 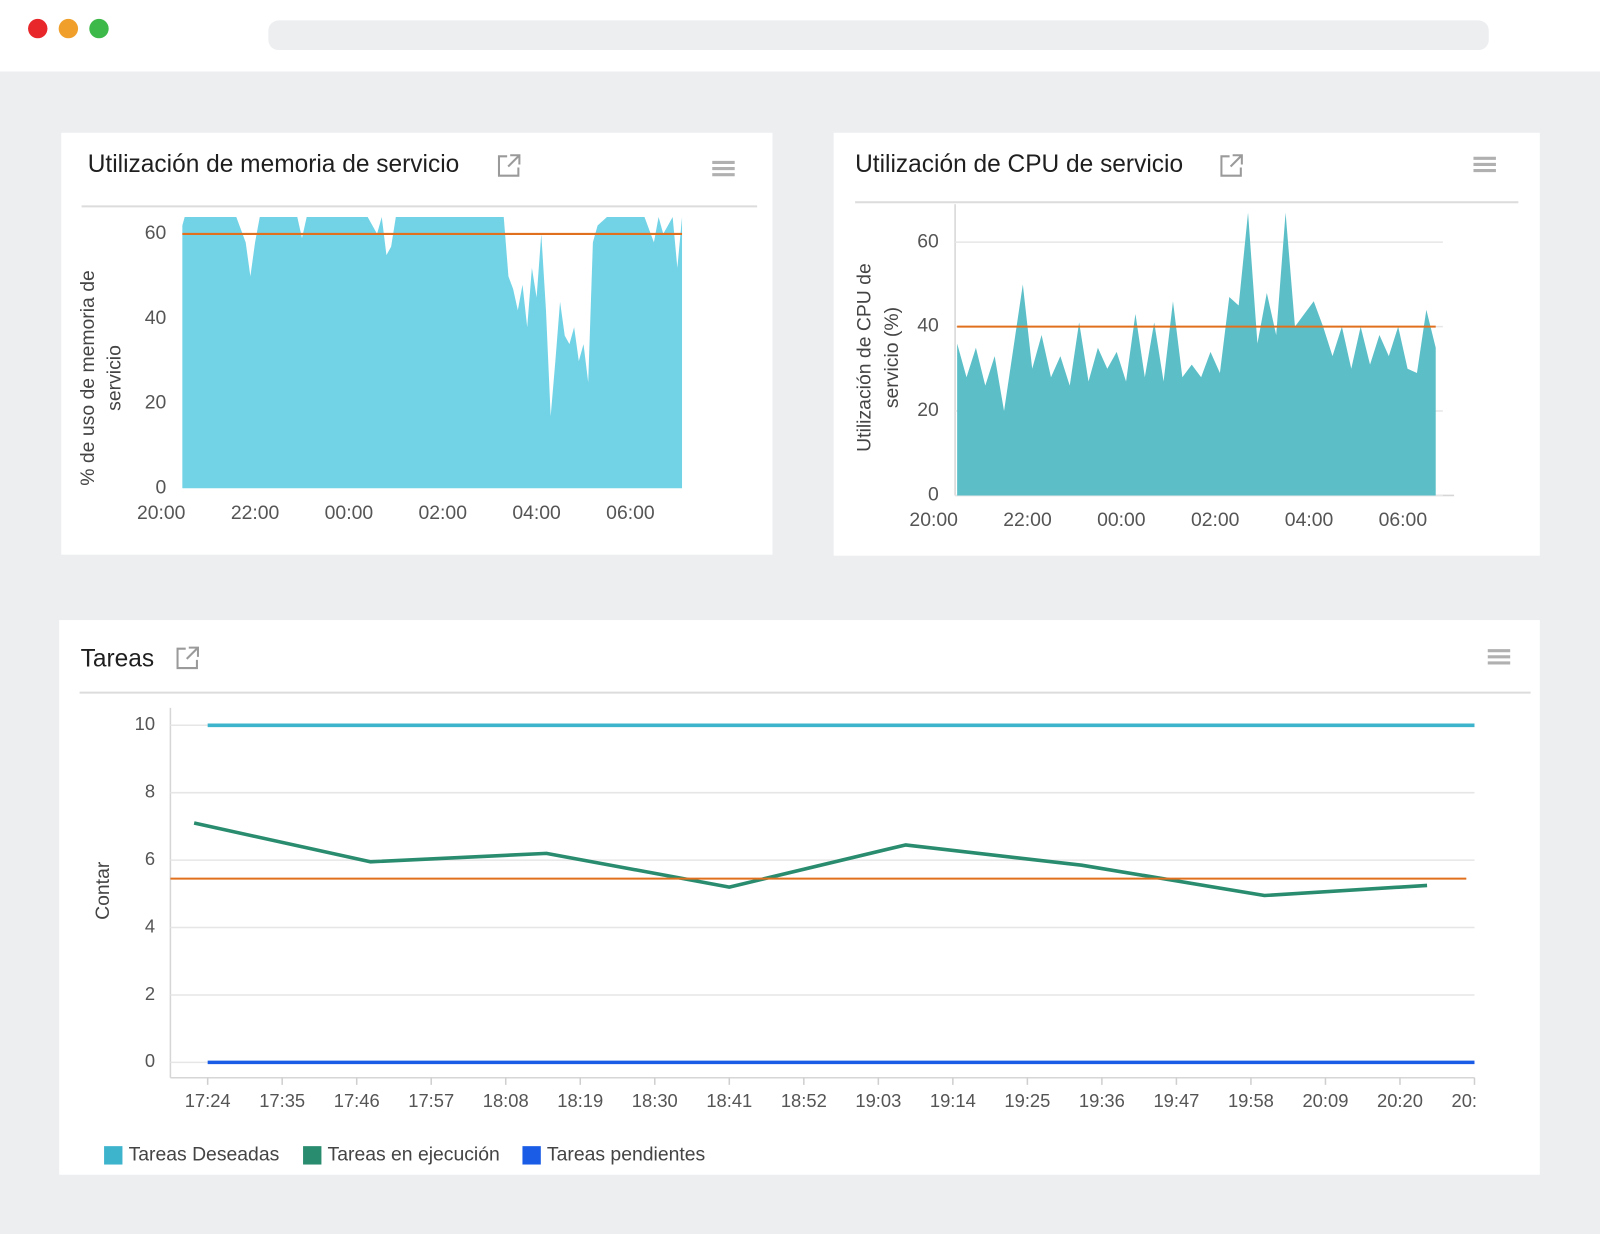 What do you see at coordinates (729, 1100) in the screenshot?
I see `x-tick-label: 18:41` at bounding box center [729, 1100].